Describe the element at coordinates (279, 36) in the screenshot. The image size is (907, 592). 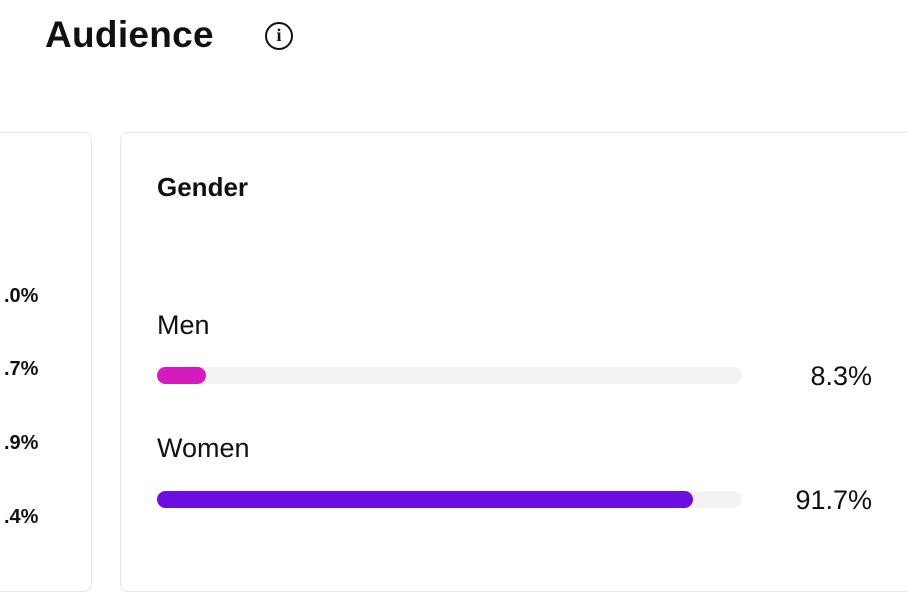
I see `info-icon: i` at that location.